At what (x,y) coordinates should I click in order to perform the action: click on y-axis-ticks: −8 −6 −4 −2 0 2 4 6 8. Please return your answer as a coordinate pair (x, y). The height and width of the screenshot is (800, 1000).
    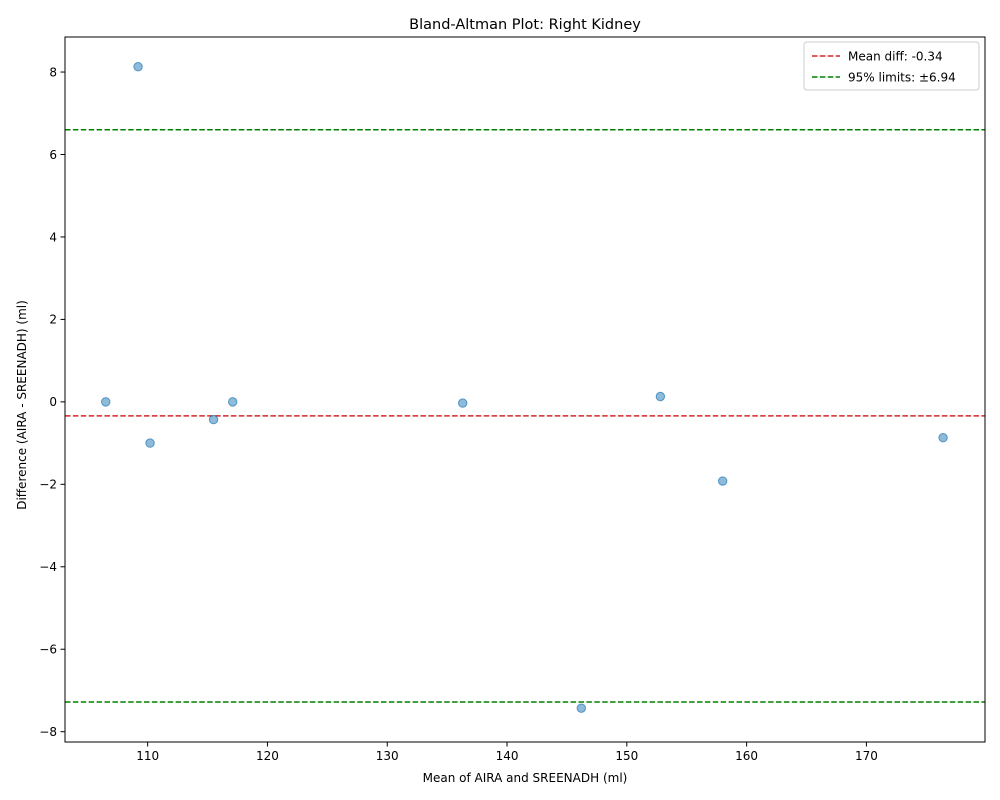
    Looking at the image, I should click on (52, 402).